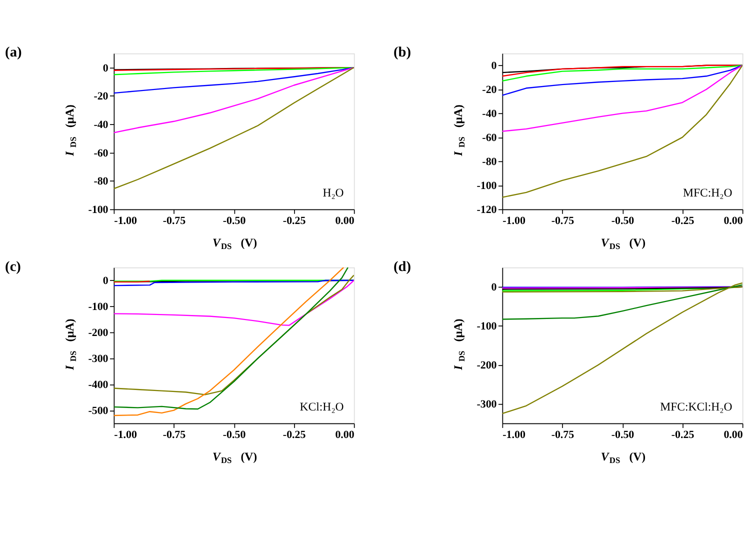 This screenshot has width=750, height=533. I want to click on annotation: MFC:KCl:H₂O, so click(696, 407).